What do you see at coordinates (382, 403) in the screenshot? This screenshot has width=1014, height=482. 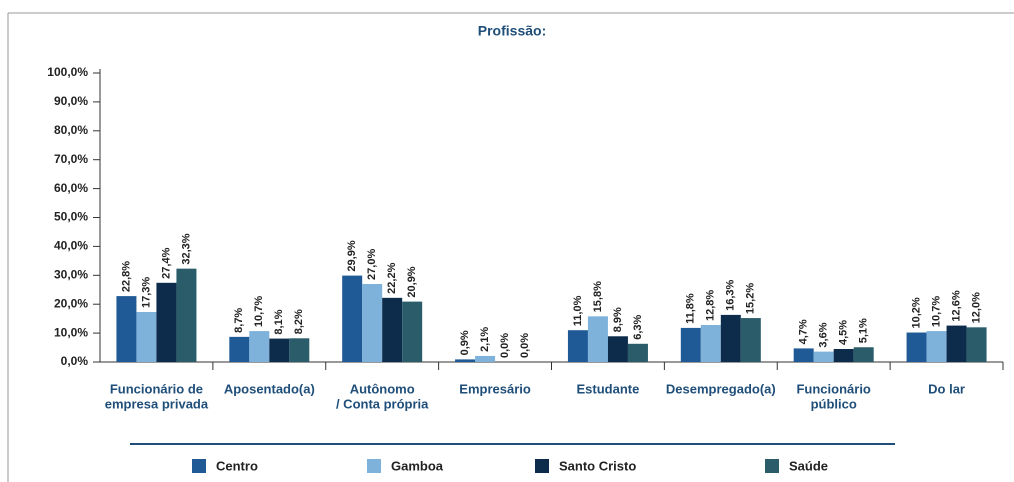 I see `x-tick-label: / Conta própria` at bounding box center [382, 403].